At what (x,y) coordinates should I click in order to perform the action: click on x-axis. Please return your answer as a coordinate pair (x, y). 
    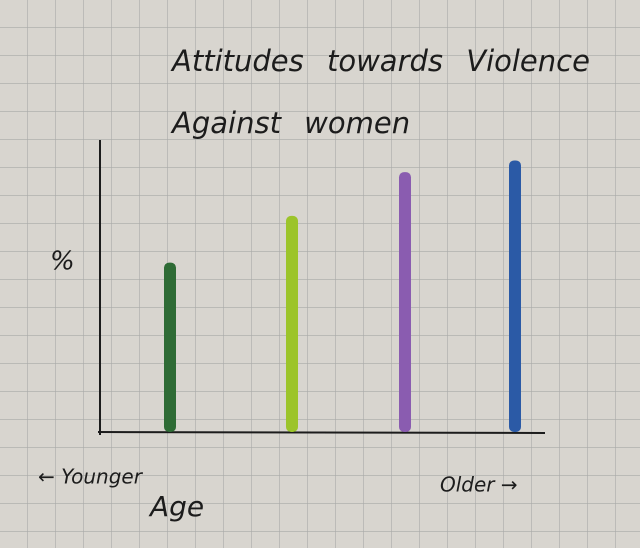
    Looking at the image, I should click on (321, 432).